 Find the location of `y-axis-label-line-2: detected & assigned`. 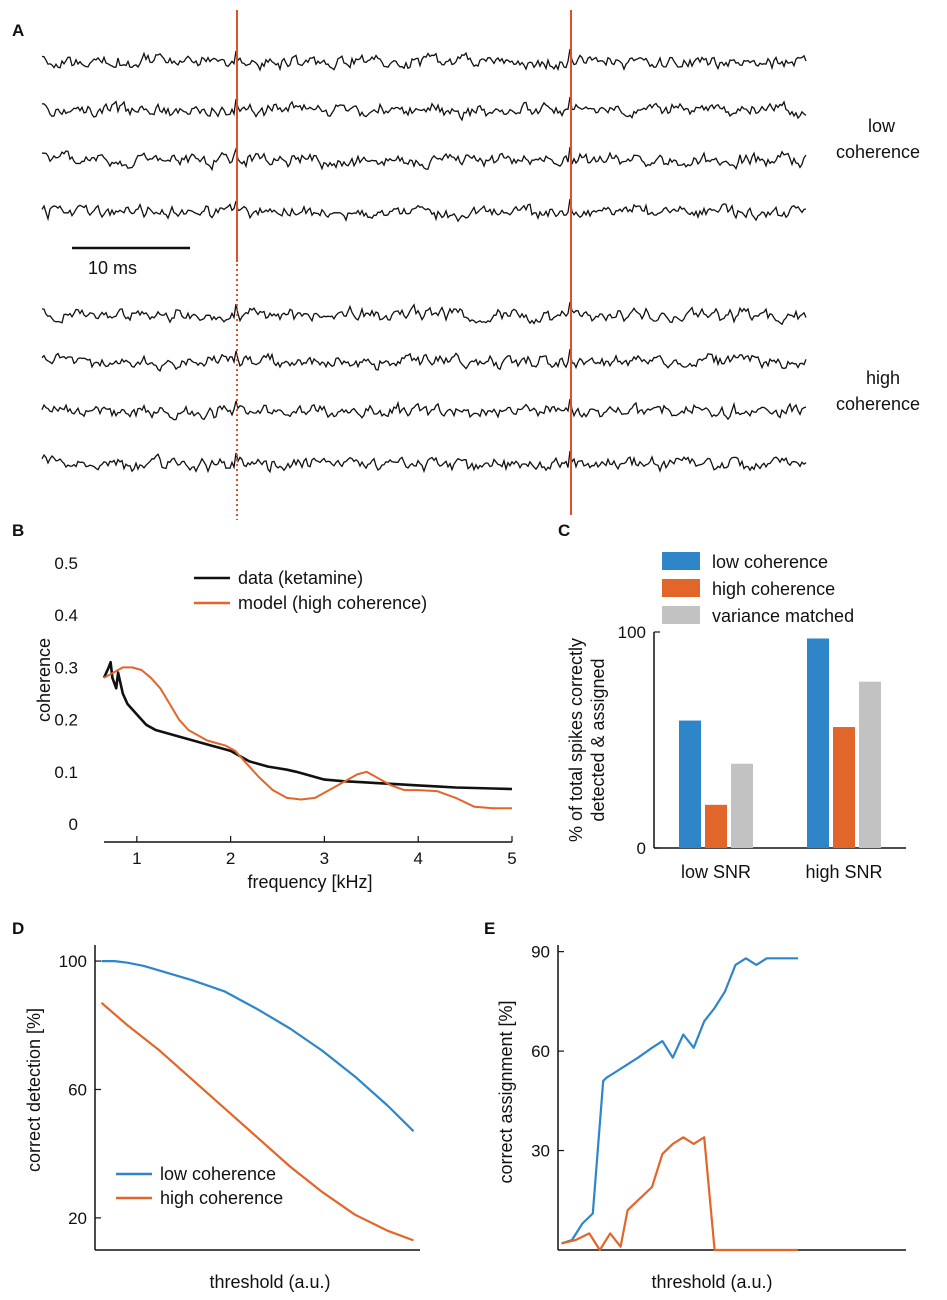

y-axis-label-line-2: detected & assigned is located at coordinates (598, 739).